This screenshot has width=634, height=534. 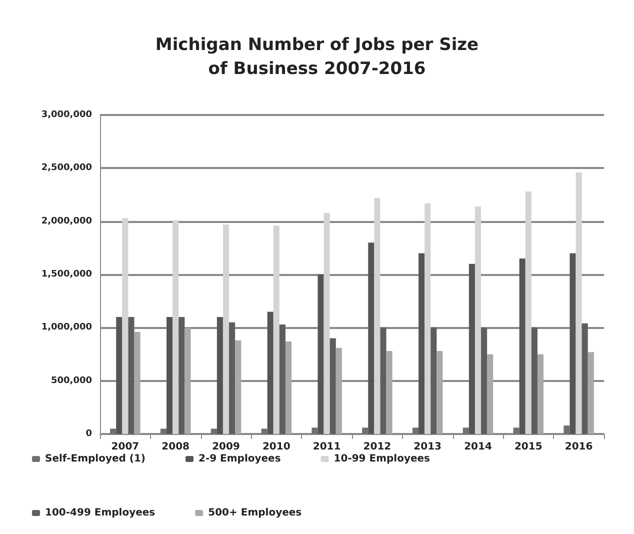 I want to click on legend-label: 10-99 Employees, so click(x=382, y=459).